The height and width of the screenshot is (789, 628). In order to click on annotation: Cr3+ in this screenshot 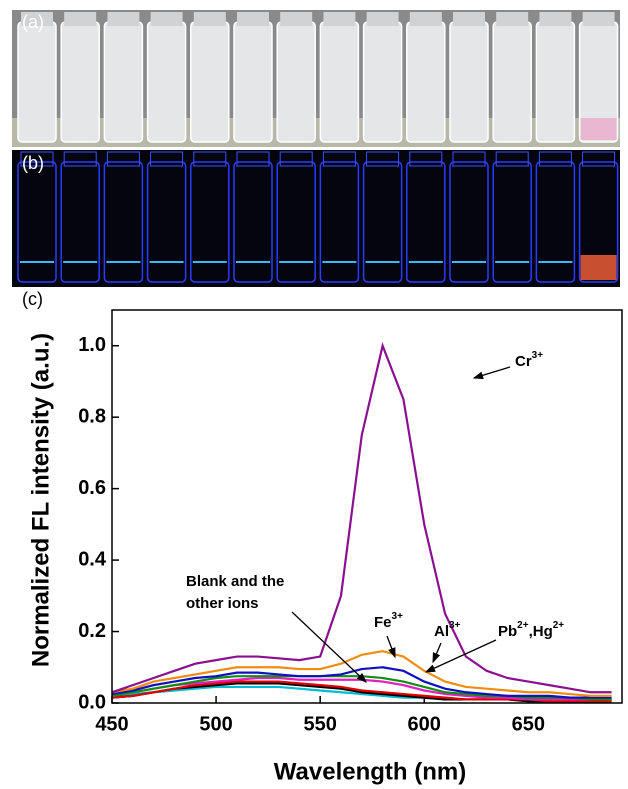, I will do `click(529, 360)`.